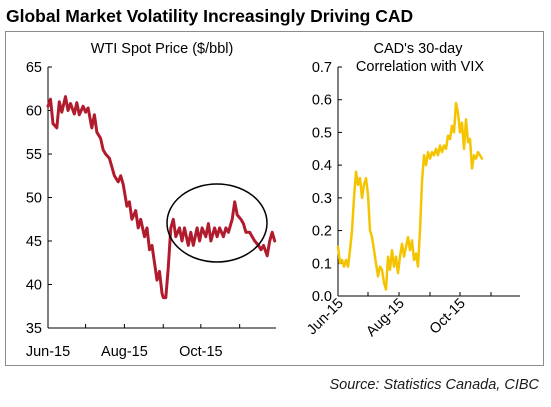  What do you see at coordinates (162, 49) in the screenshot?
I see `wti-chart-title: WTI Spot Price ($/bbl)` at bounding box center [162, 49].